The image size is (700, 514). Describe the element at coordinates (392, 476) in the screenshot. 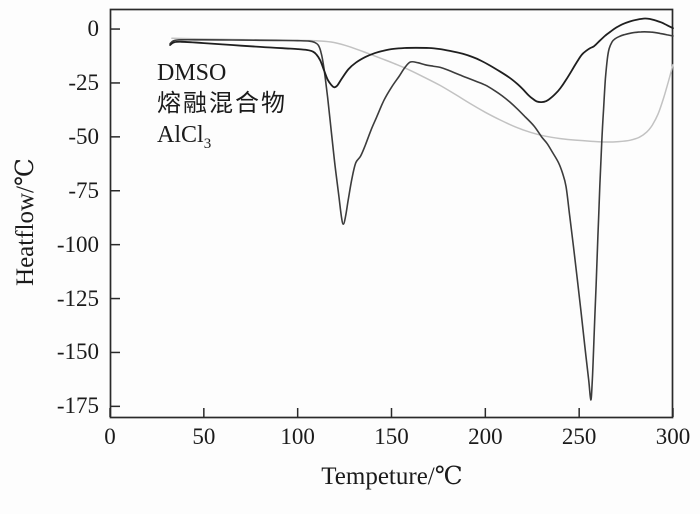

I see `x-axis-title: Tempeture/℃` at that location.